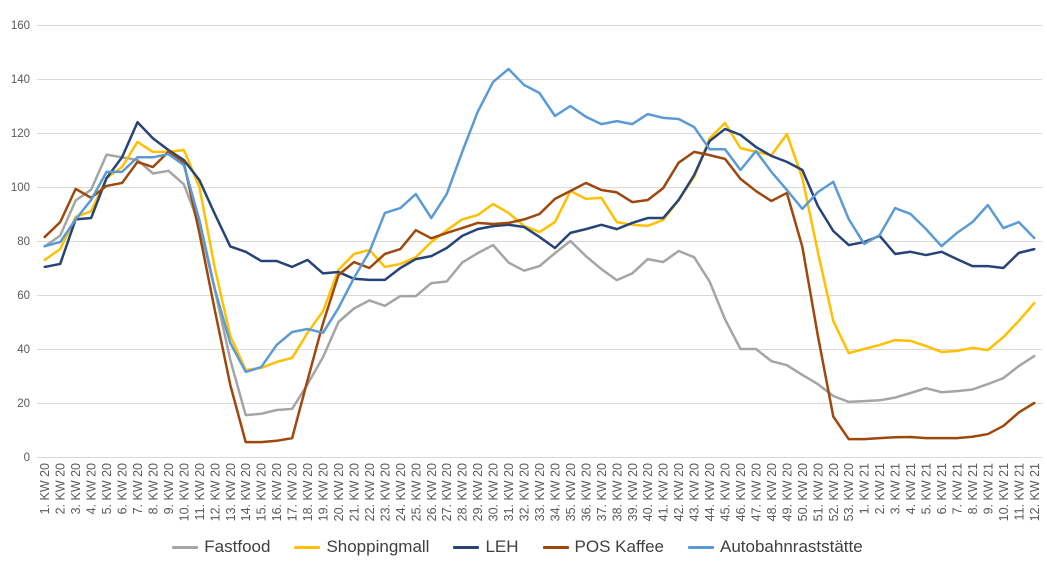 Image resolution: width=1047 pixels, height=563 pixels. I want to click on legend-item-shoppingmall: Shoppingmall, so click(361, 547).